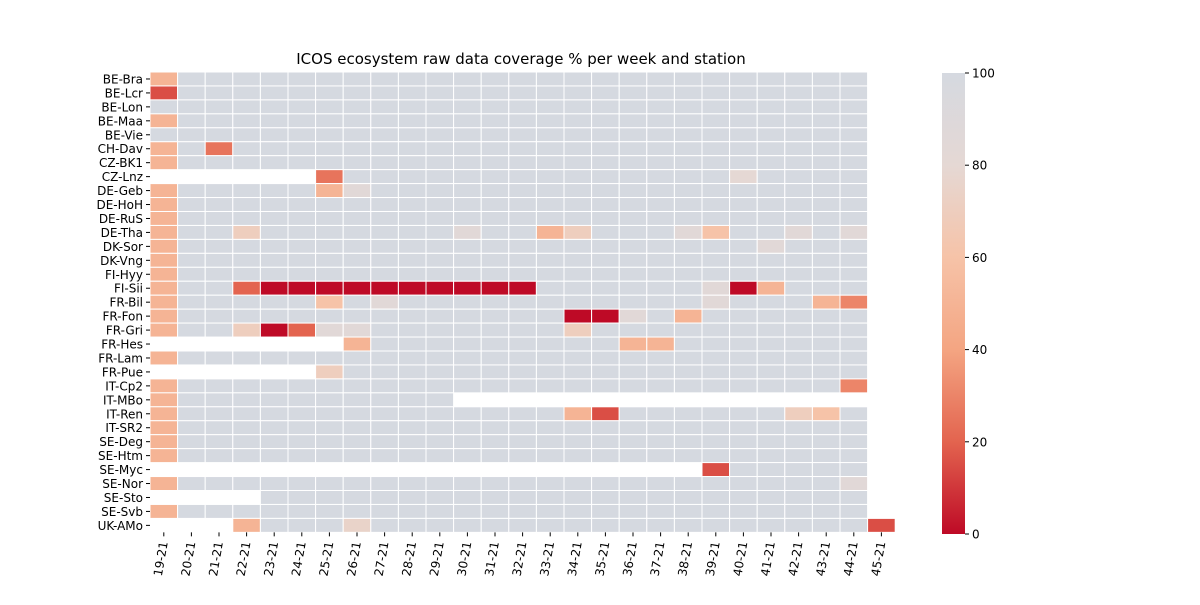 The height and width of the screenshot is (605, 1200). Describe the element at coordinates (409, 558) in the screenshot. I see `x-tick-label: 28-21` at that location.